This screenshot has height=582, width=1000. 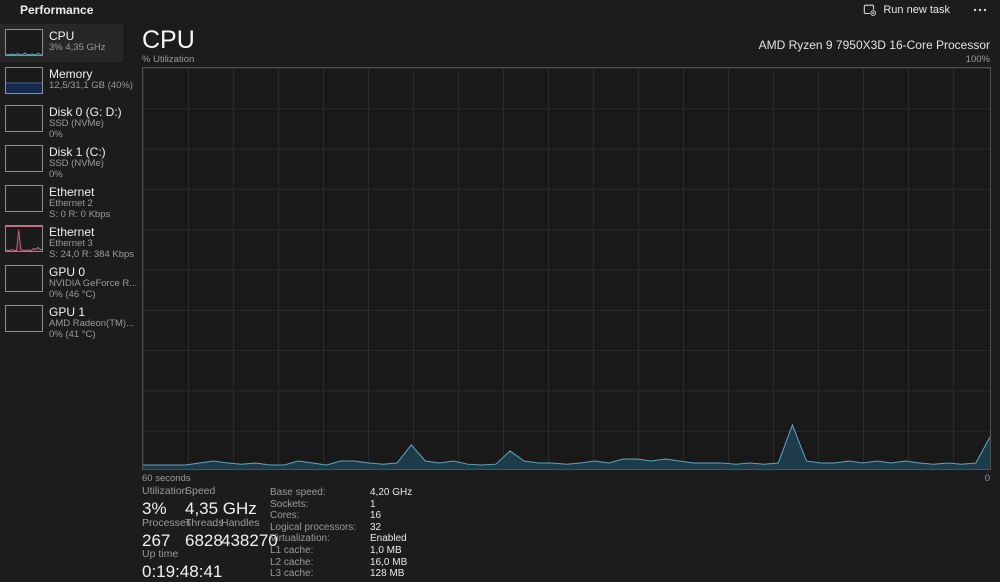 I want to click on ellipsis-horizontal-icon, so click(x=980, y=10).